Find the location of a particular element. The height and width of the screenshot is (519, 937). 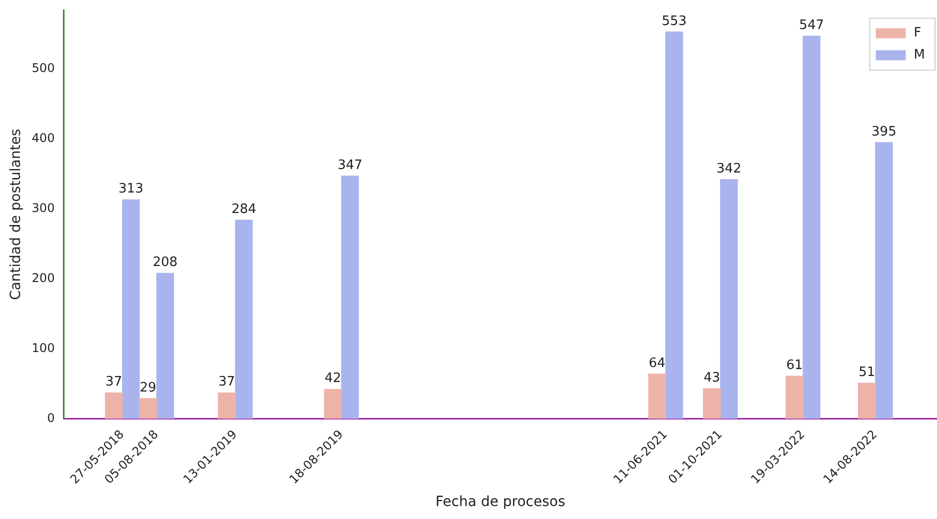

legend-label: M is located at coordinates (919, 55).